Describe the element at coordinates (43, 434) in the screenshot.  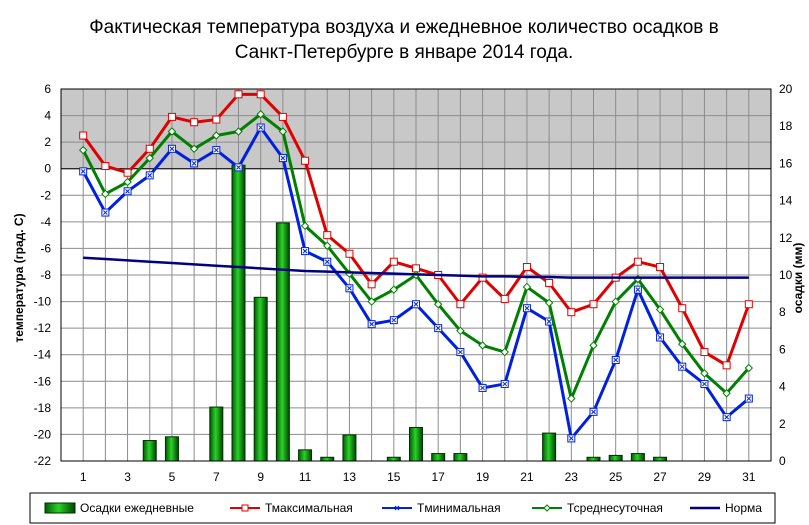
I see `y-left-tick-label: -20` at that location.